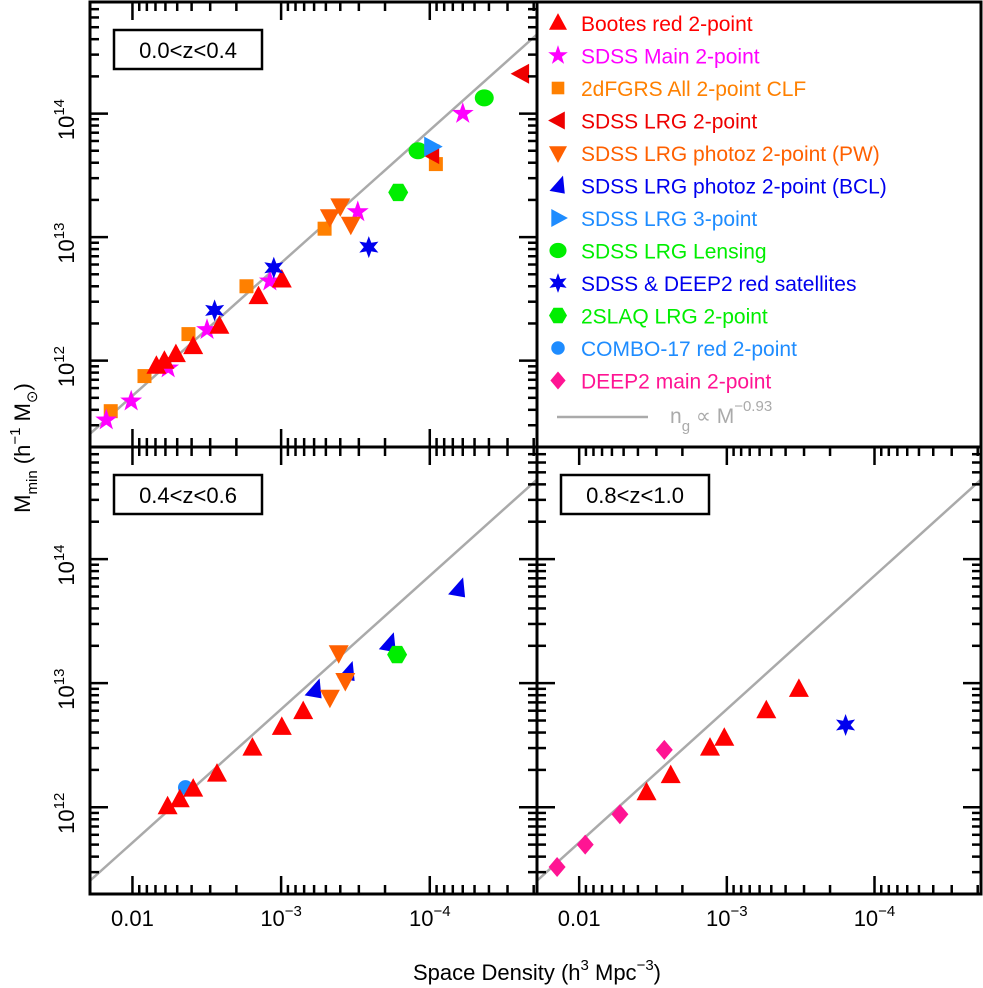  I want to click on text-span: 12, so click(59, 354).